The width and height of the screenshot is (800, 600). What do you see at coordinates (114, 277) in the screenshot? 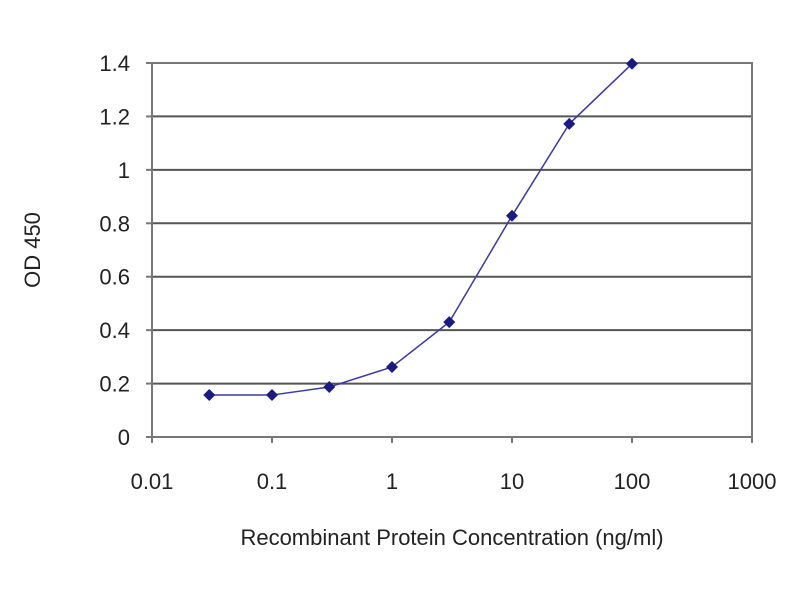
I see `y-tick-label: 0.6` at bounding box center [114, 277].